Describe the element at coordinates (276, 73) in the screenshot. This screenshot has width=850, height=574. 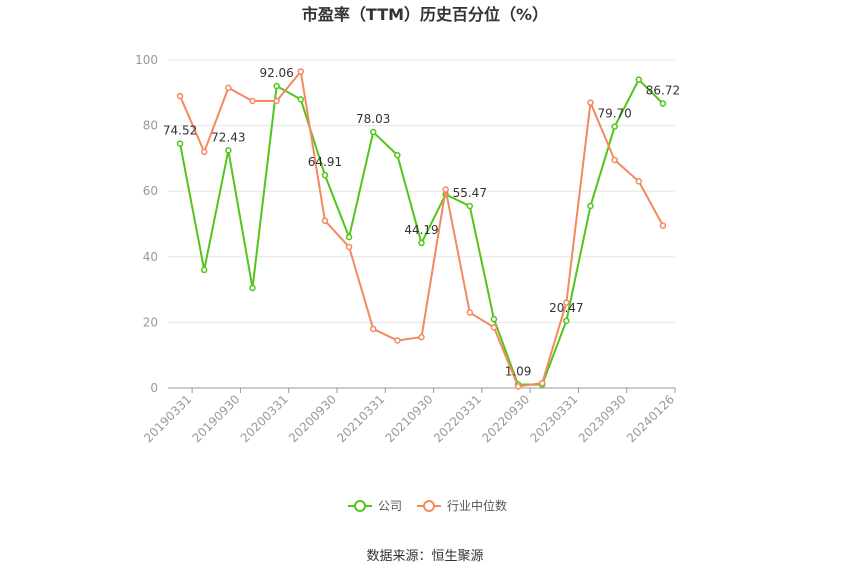
I see `data-label: 92.06` at that location.